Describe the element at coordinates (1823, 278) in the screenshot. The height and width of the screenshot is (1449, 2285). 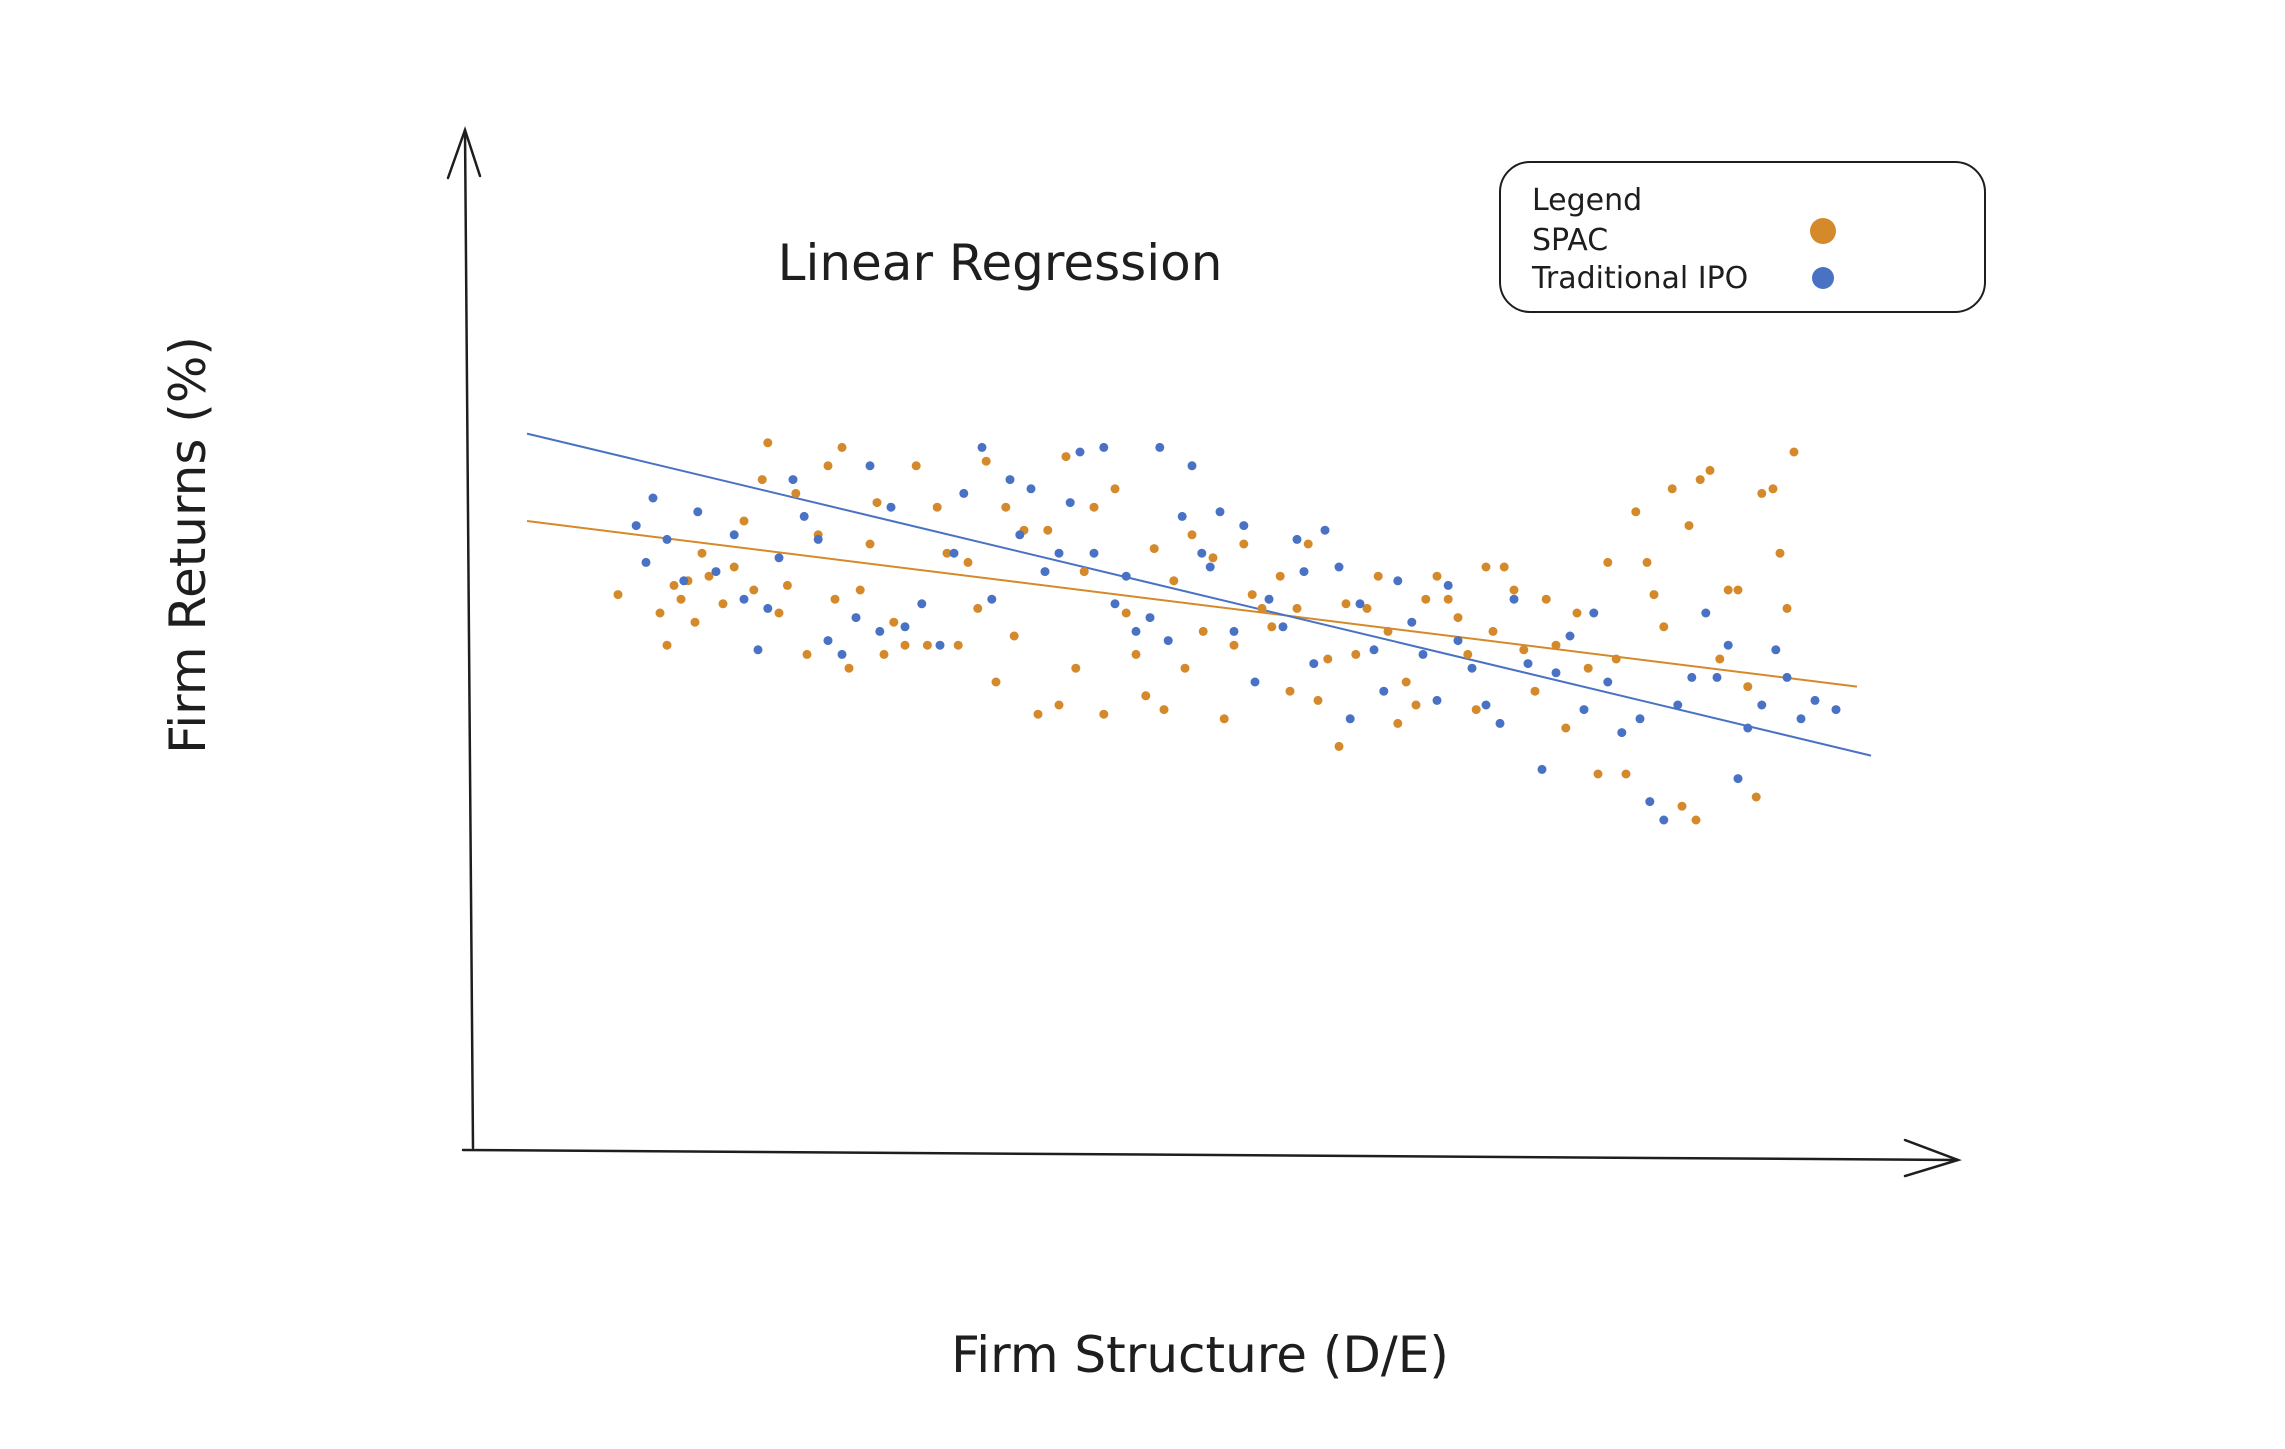
I see `legend-swatch-traditional-ipo` at that location.